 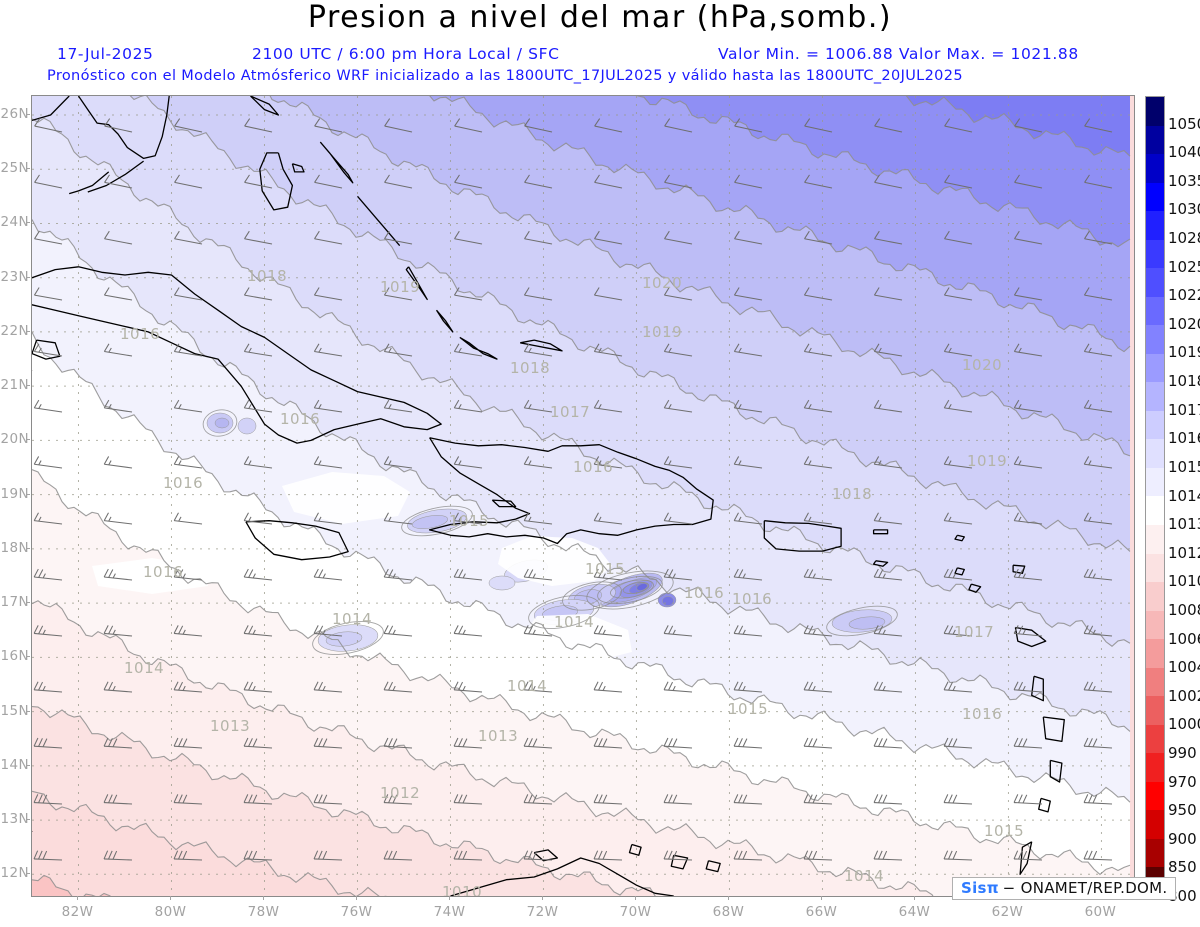 What do you see at coordinates (14, 276) in the screenshot?
I see `lat-tick-23N: 23N` at bounding box center [14, 276].